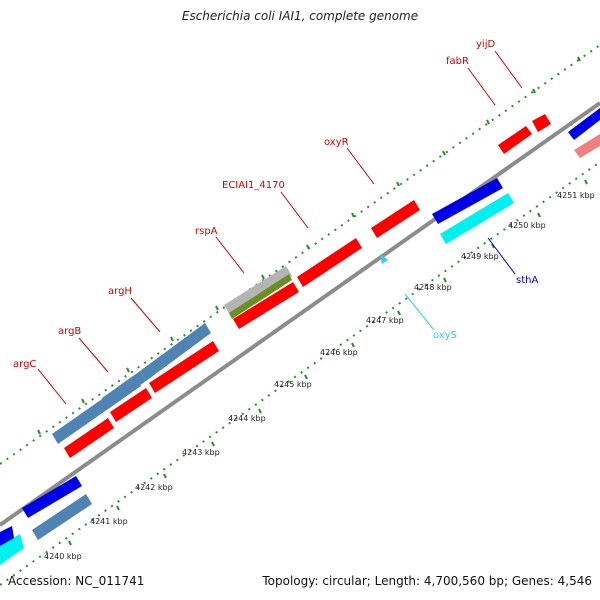 The image size is (600, 600). Describe the element at coordinates (24, 364) in the screenshot. I see `gene-label-argC: argC` at that location.